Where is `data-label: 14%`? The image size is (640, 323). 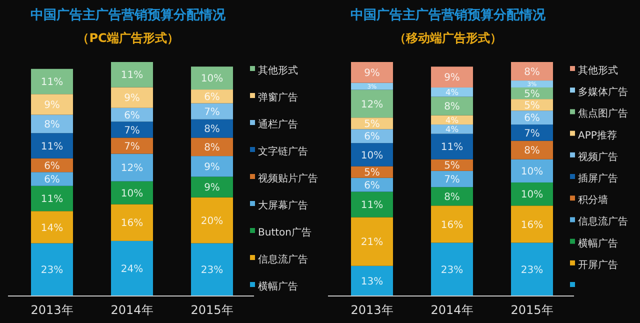
data-label: 14% is located at coordinates (52, 228).